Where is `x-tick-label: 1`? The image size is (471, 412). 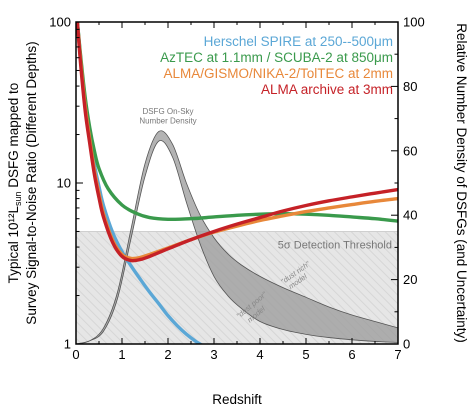
x-tick-label: 1 is located at coordinates (121, 354).